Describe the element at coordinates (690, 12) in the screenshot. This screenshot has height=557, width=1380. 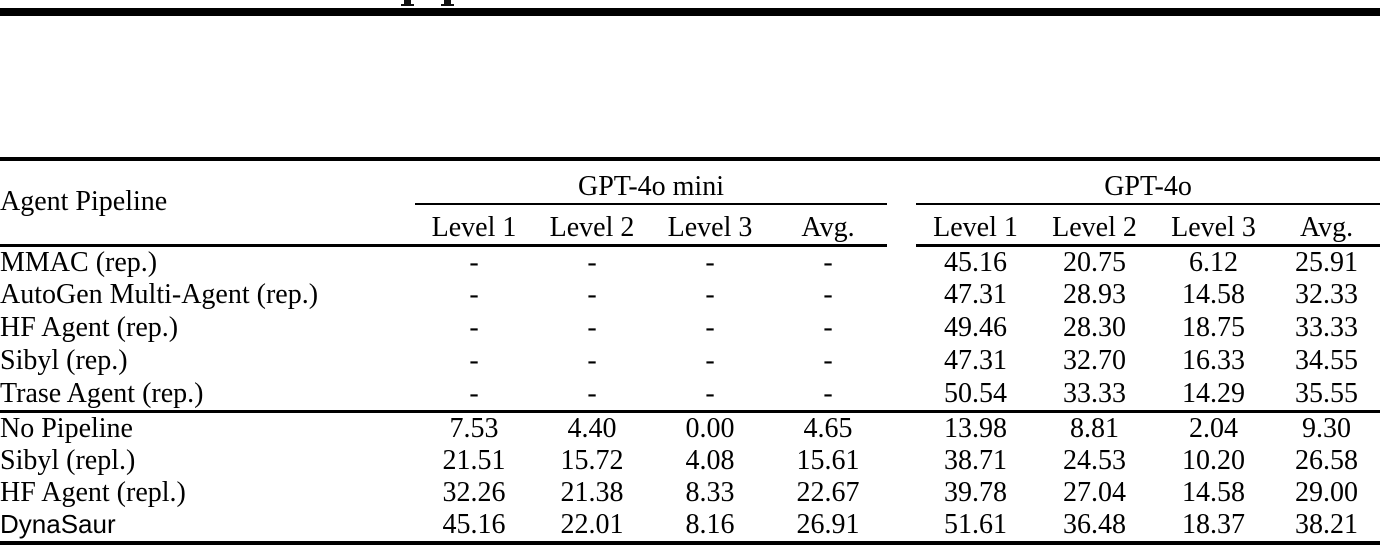
I see `horizontal-rule-bar` at that location.